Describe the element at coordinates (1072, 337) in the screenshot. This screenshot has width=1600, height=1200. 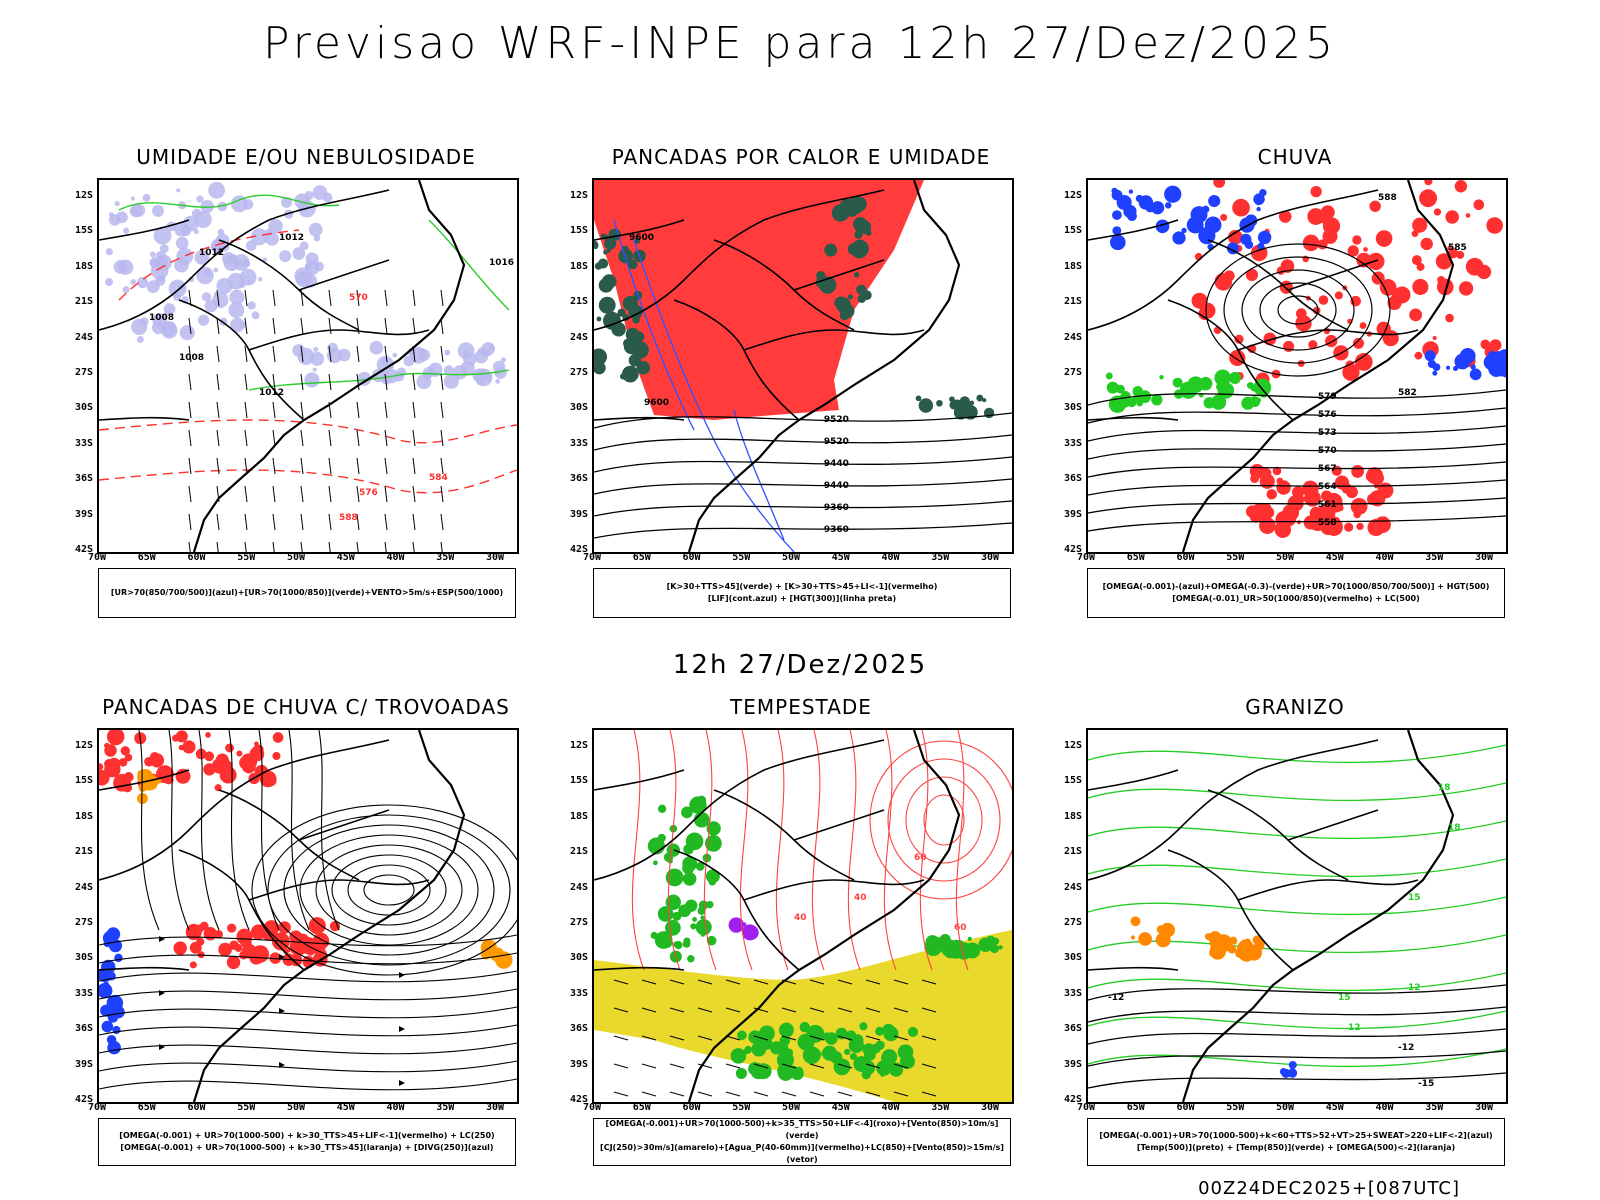
I see `latitude-label: 24S` at that location.